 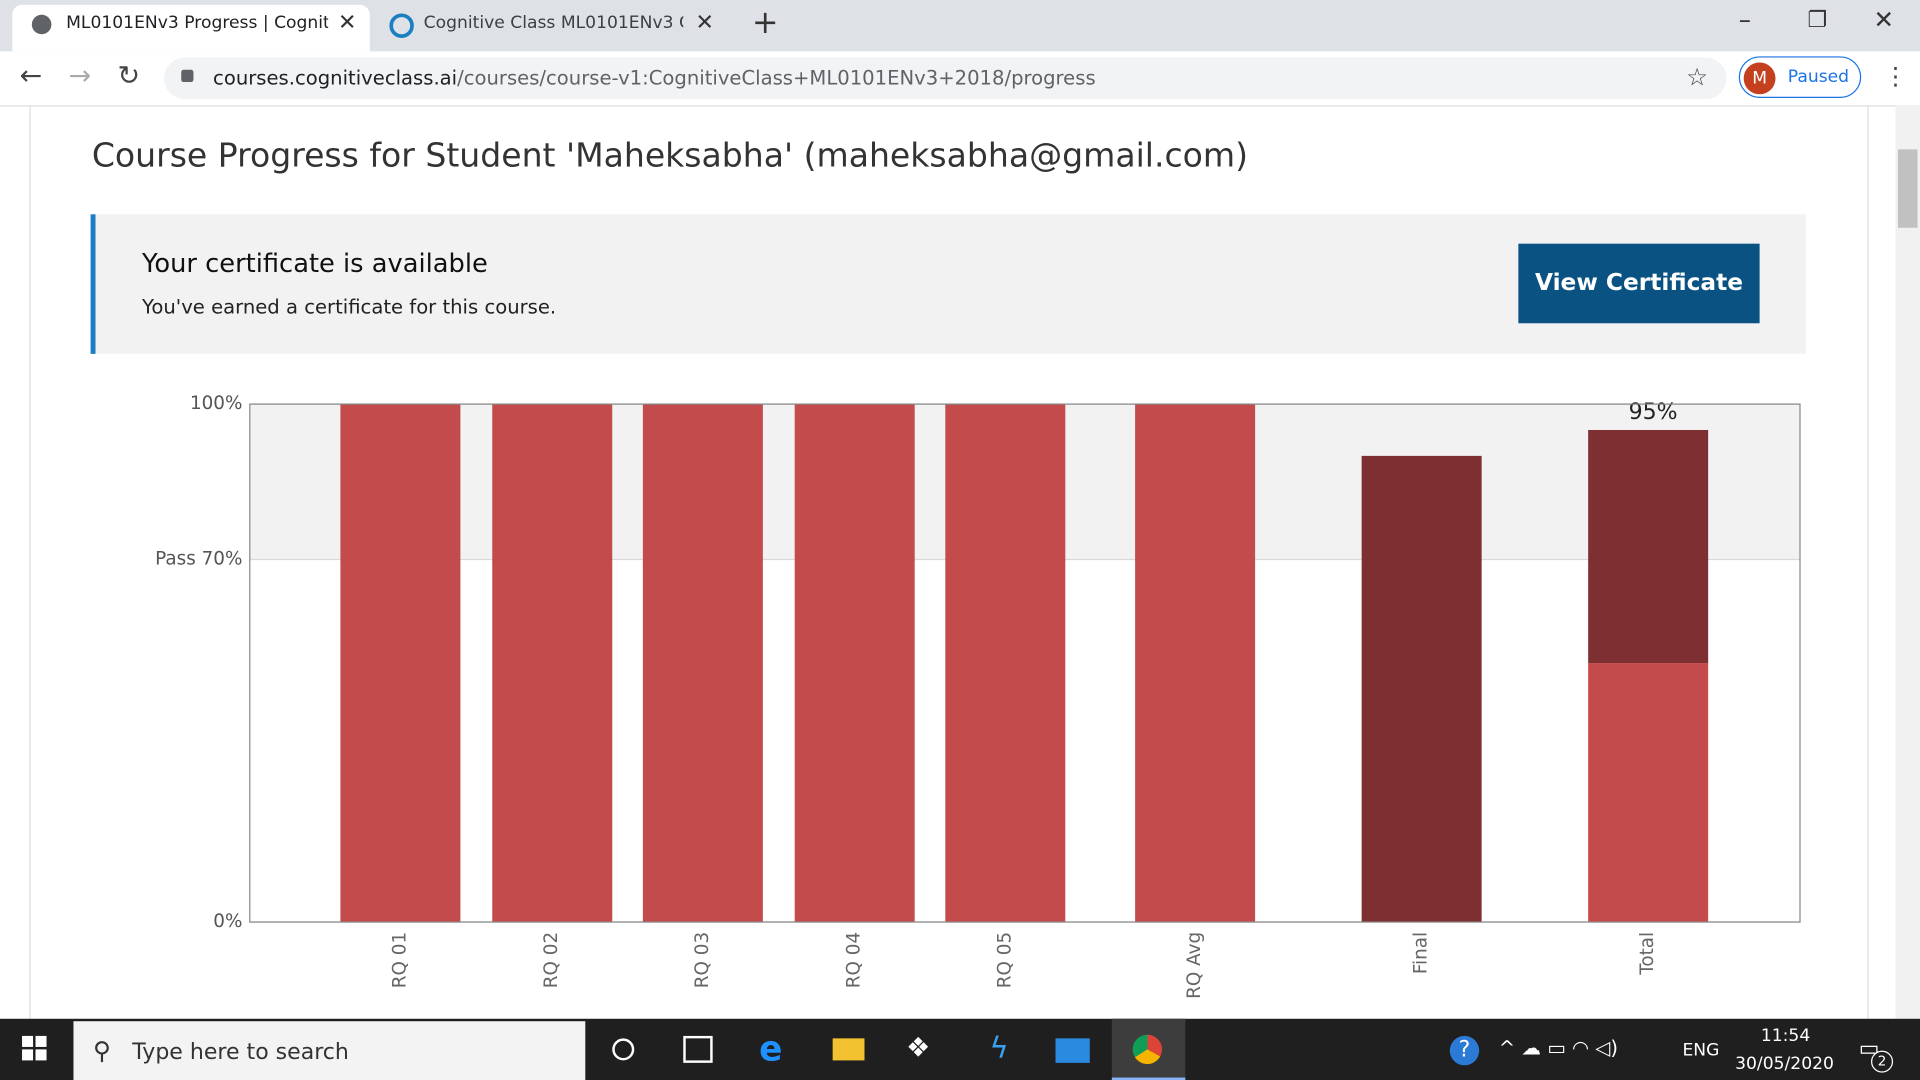 I want to click on y-tick-label: Pass 70%, so click(x=198, y=558).